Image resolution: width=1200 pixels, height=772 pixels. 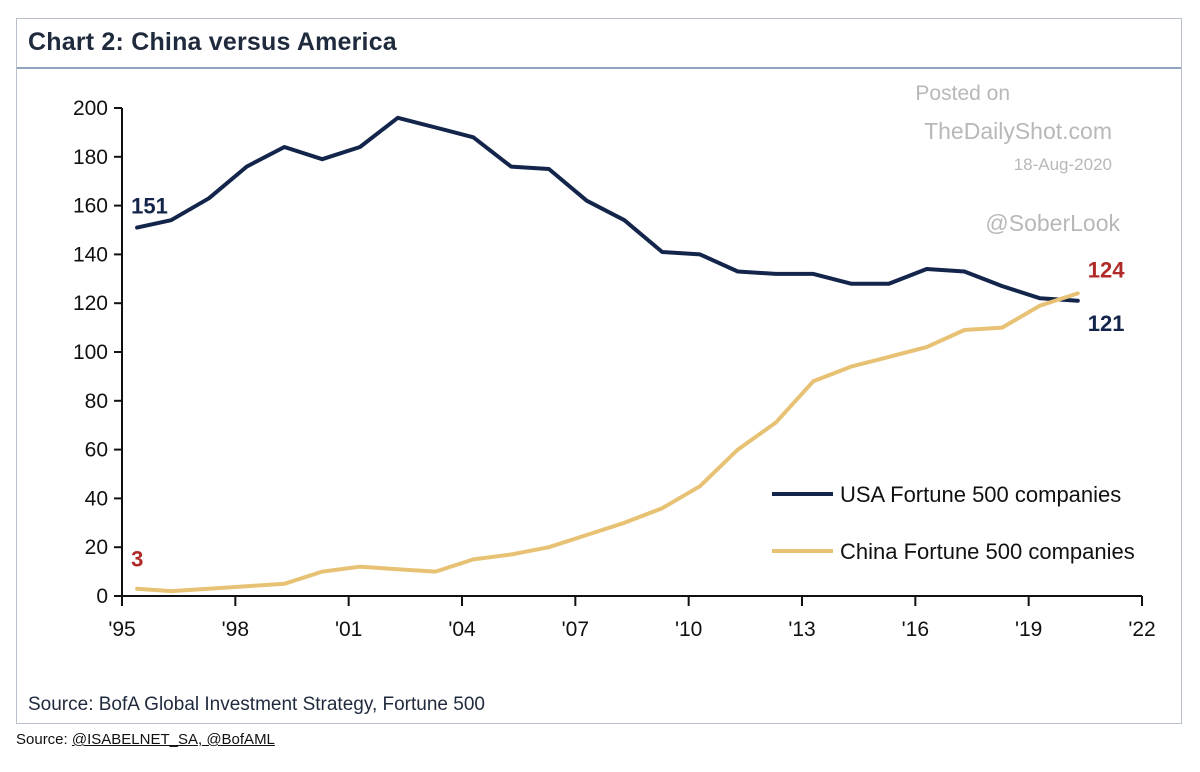 What do you see at coordinates (1106, 269) in the screenshot?
I see `annotation-china-end: 124` at bounding box center [1106, 269].